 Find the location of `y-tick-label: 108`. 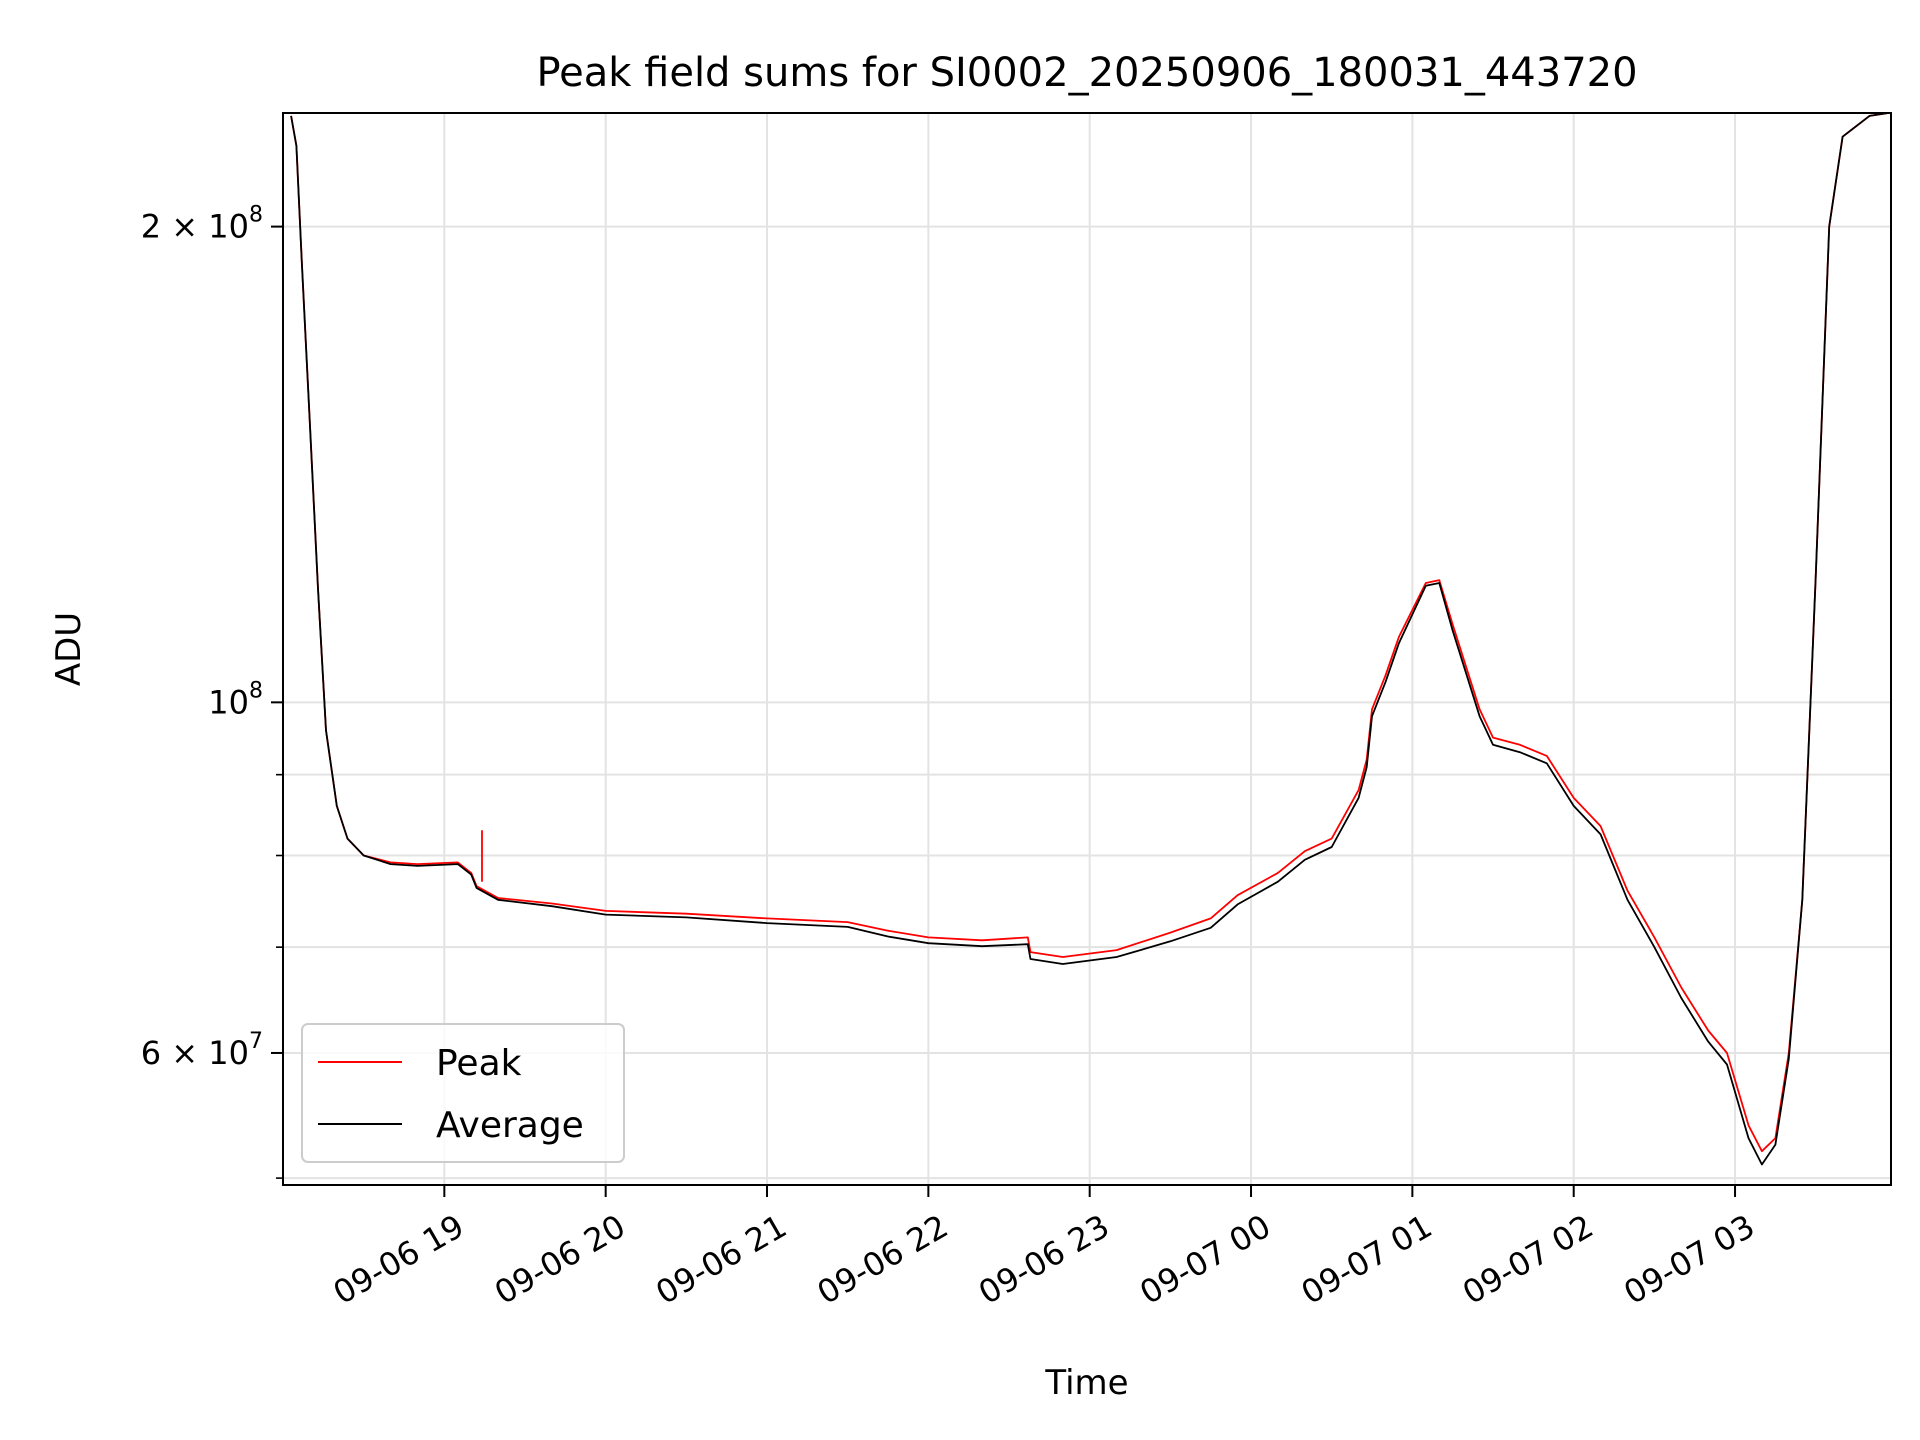

y-tick-label: 108 is located at coordinates (235, 699).